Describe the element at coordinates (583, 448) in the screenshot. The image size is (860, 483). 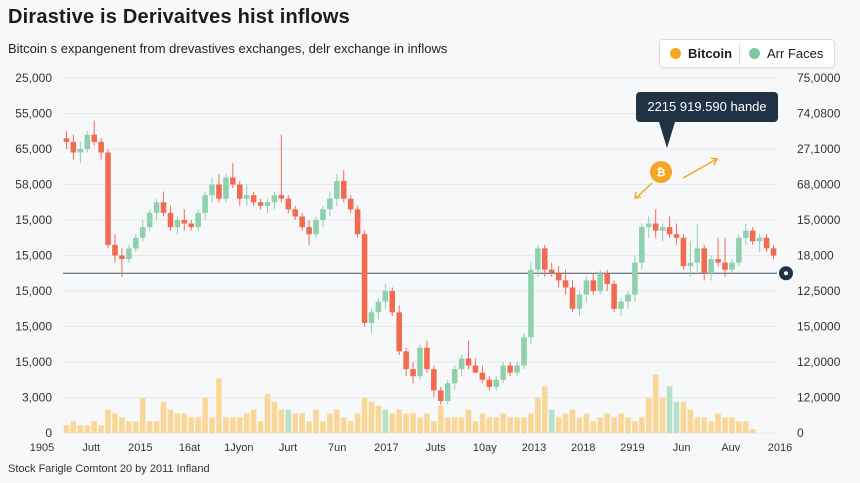
I see `x-tick-label: 2018` at that location.